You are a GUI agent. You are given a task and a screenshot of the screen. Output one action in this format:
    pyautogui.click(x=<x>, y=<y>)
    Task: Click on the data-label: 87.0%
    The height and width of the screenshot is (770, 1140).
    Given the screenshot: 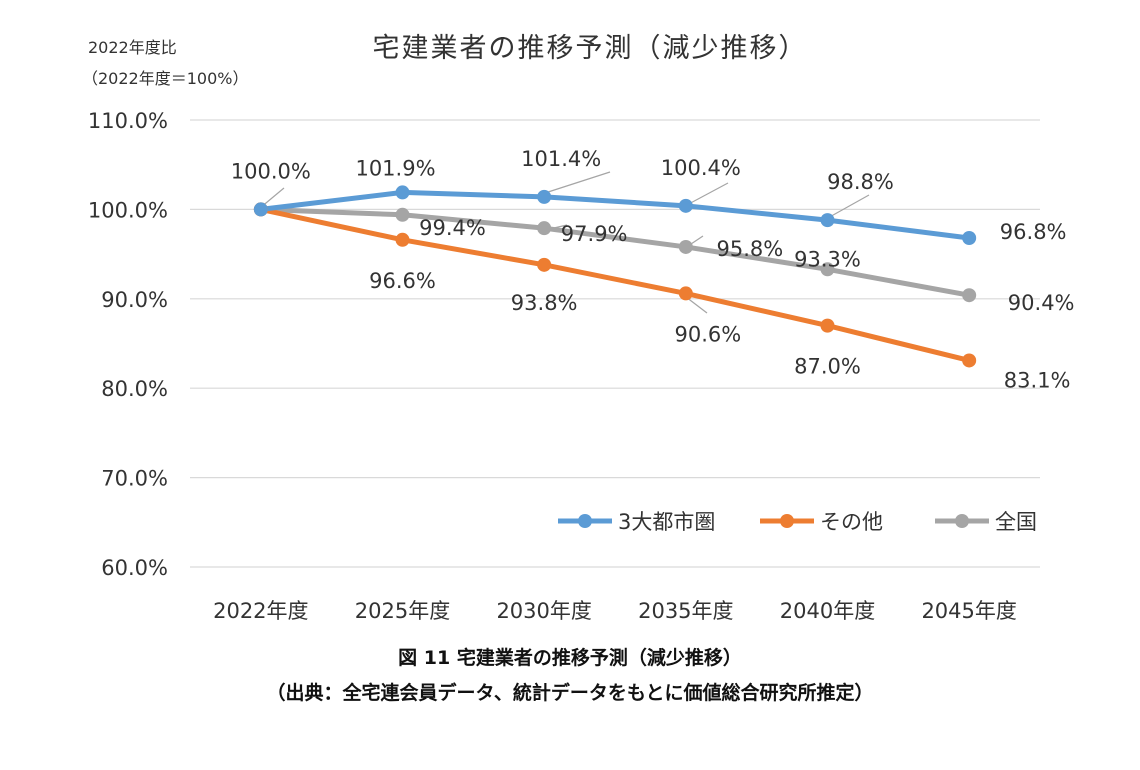 What is the action you would take?
    pyautogui.click(x=827, y=367)
    